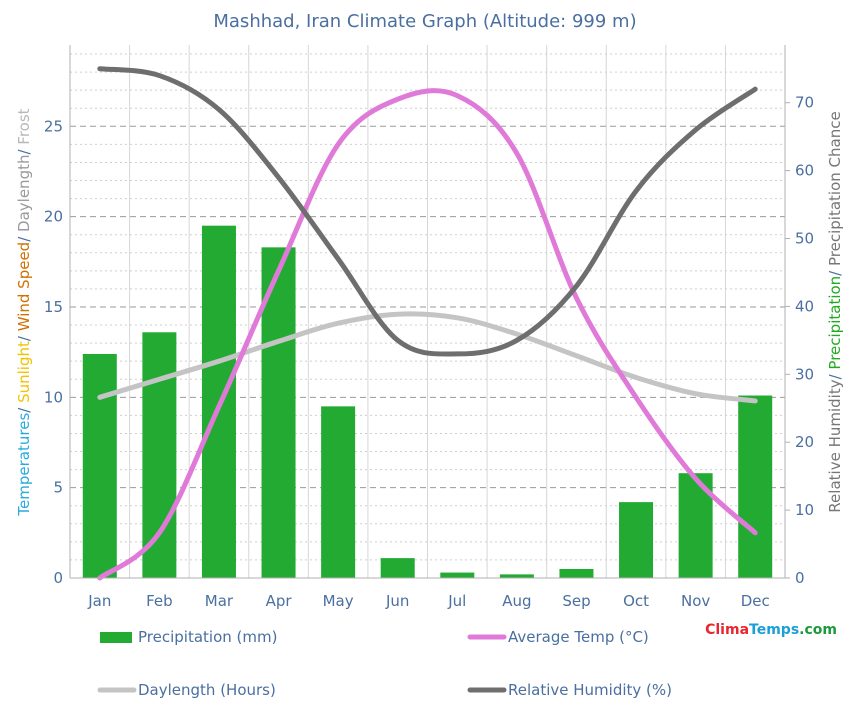 This screenshot has width=851, height=719. What do you see at coordinates (207, 690) in the screenshot?
I see `legend-label: Daylength (Hours)` at bounding box center [207, 690].